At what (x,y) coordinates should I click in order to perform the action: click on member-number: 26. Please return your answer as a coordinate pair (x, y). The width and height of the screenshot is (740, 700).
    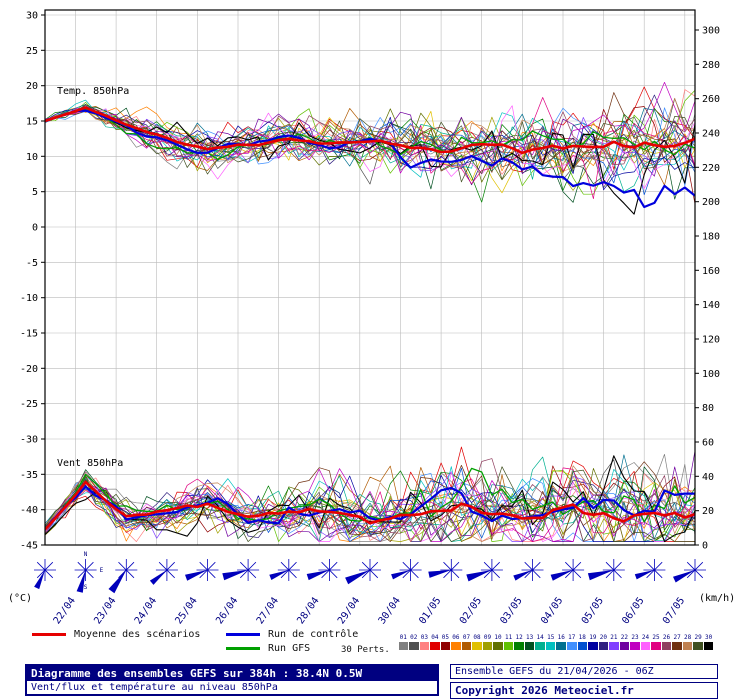
    Looking at the image, I should click on (666, 637).